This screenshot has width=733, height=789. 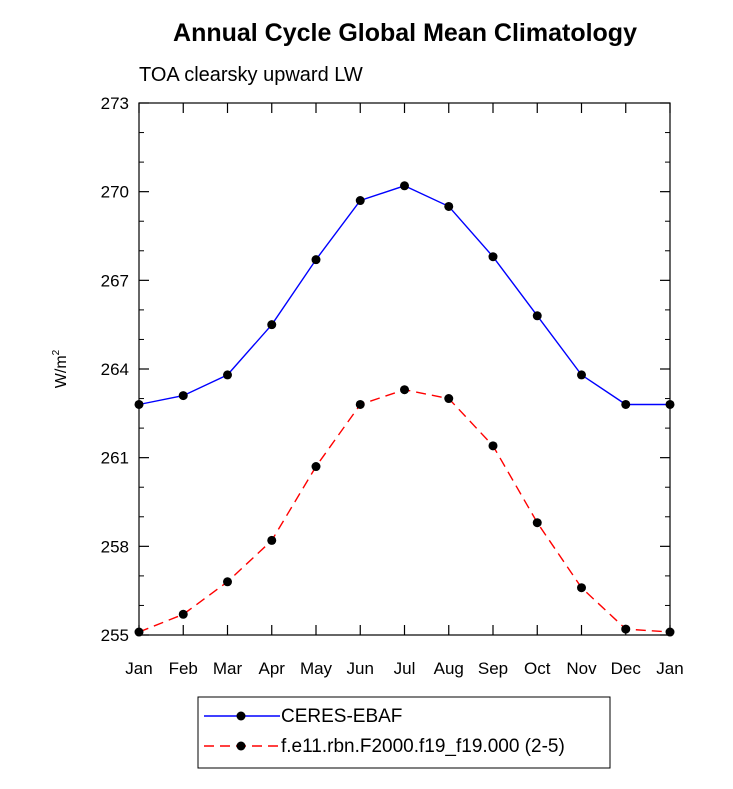 I want to click on chart-title: Annual Cycle Global Mean Climatology, so click(x=405, y=33).